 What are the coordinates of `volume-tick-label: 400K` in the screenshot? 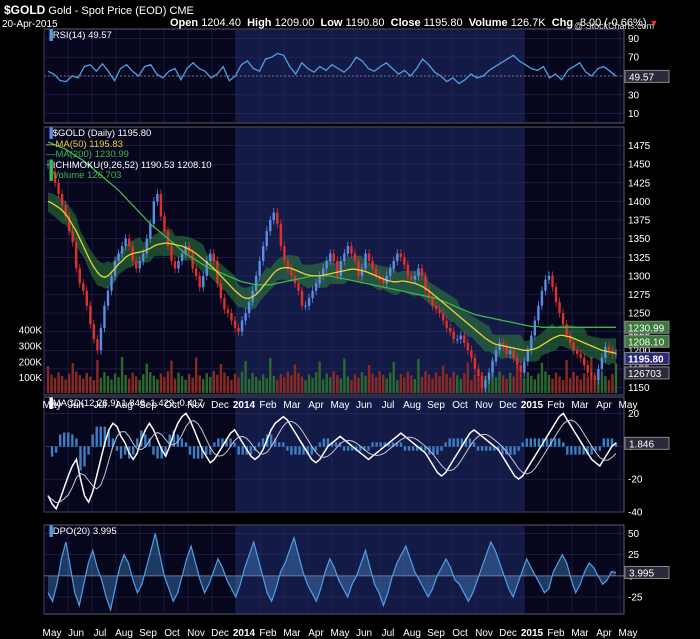 It's located at (31, 331).